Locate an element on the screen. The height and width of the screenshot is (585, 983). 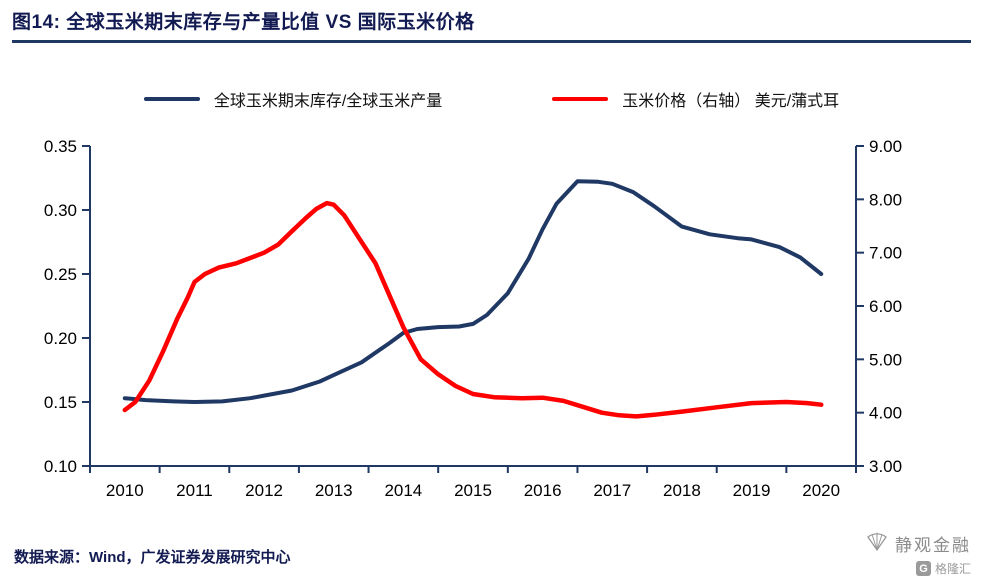
platform-logo: G 格隆汇 is located at coordinates (918, 568).